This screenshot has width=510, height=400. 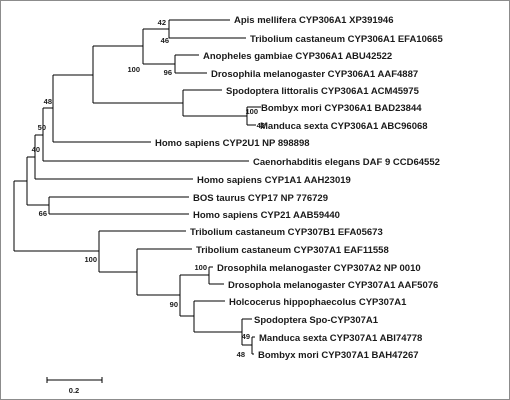 I want to click on taxon-label: Drosophila melanogaster CYP306A1 AAF4887, so click(x=314, y=74).